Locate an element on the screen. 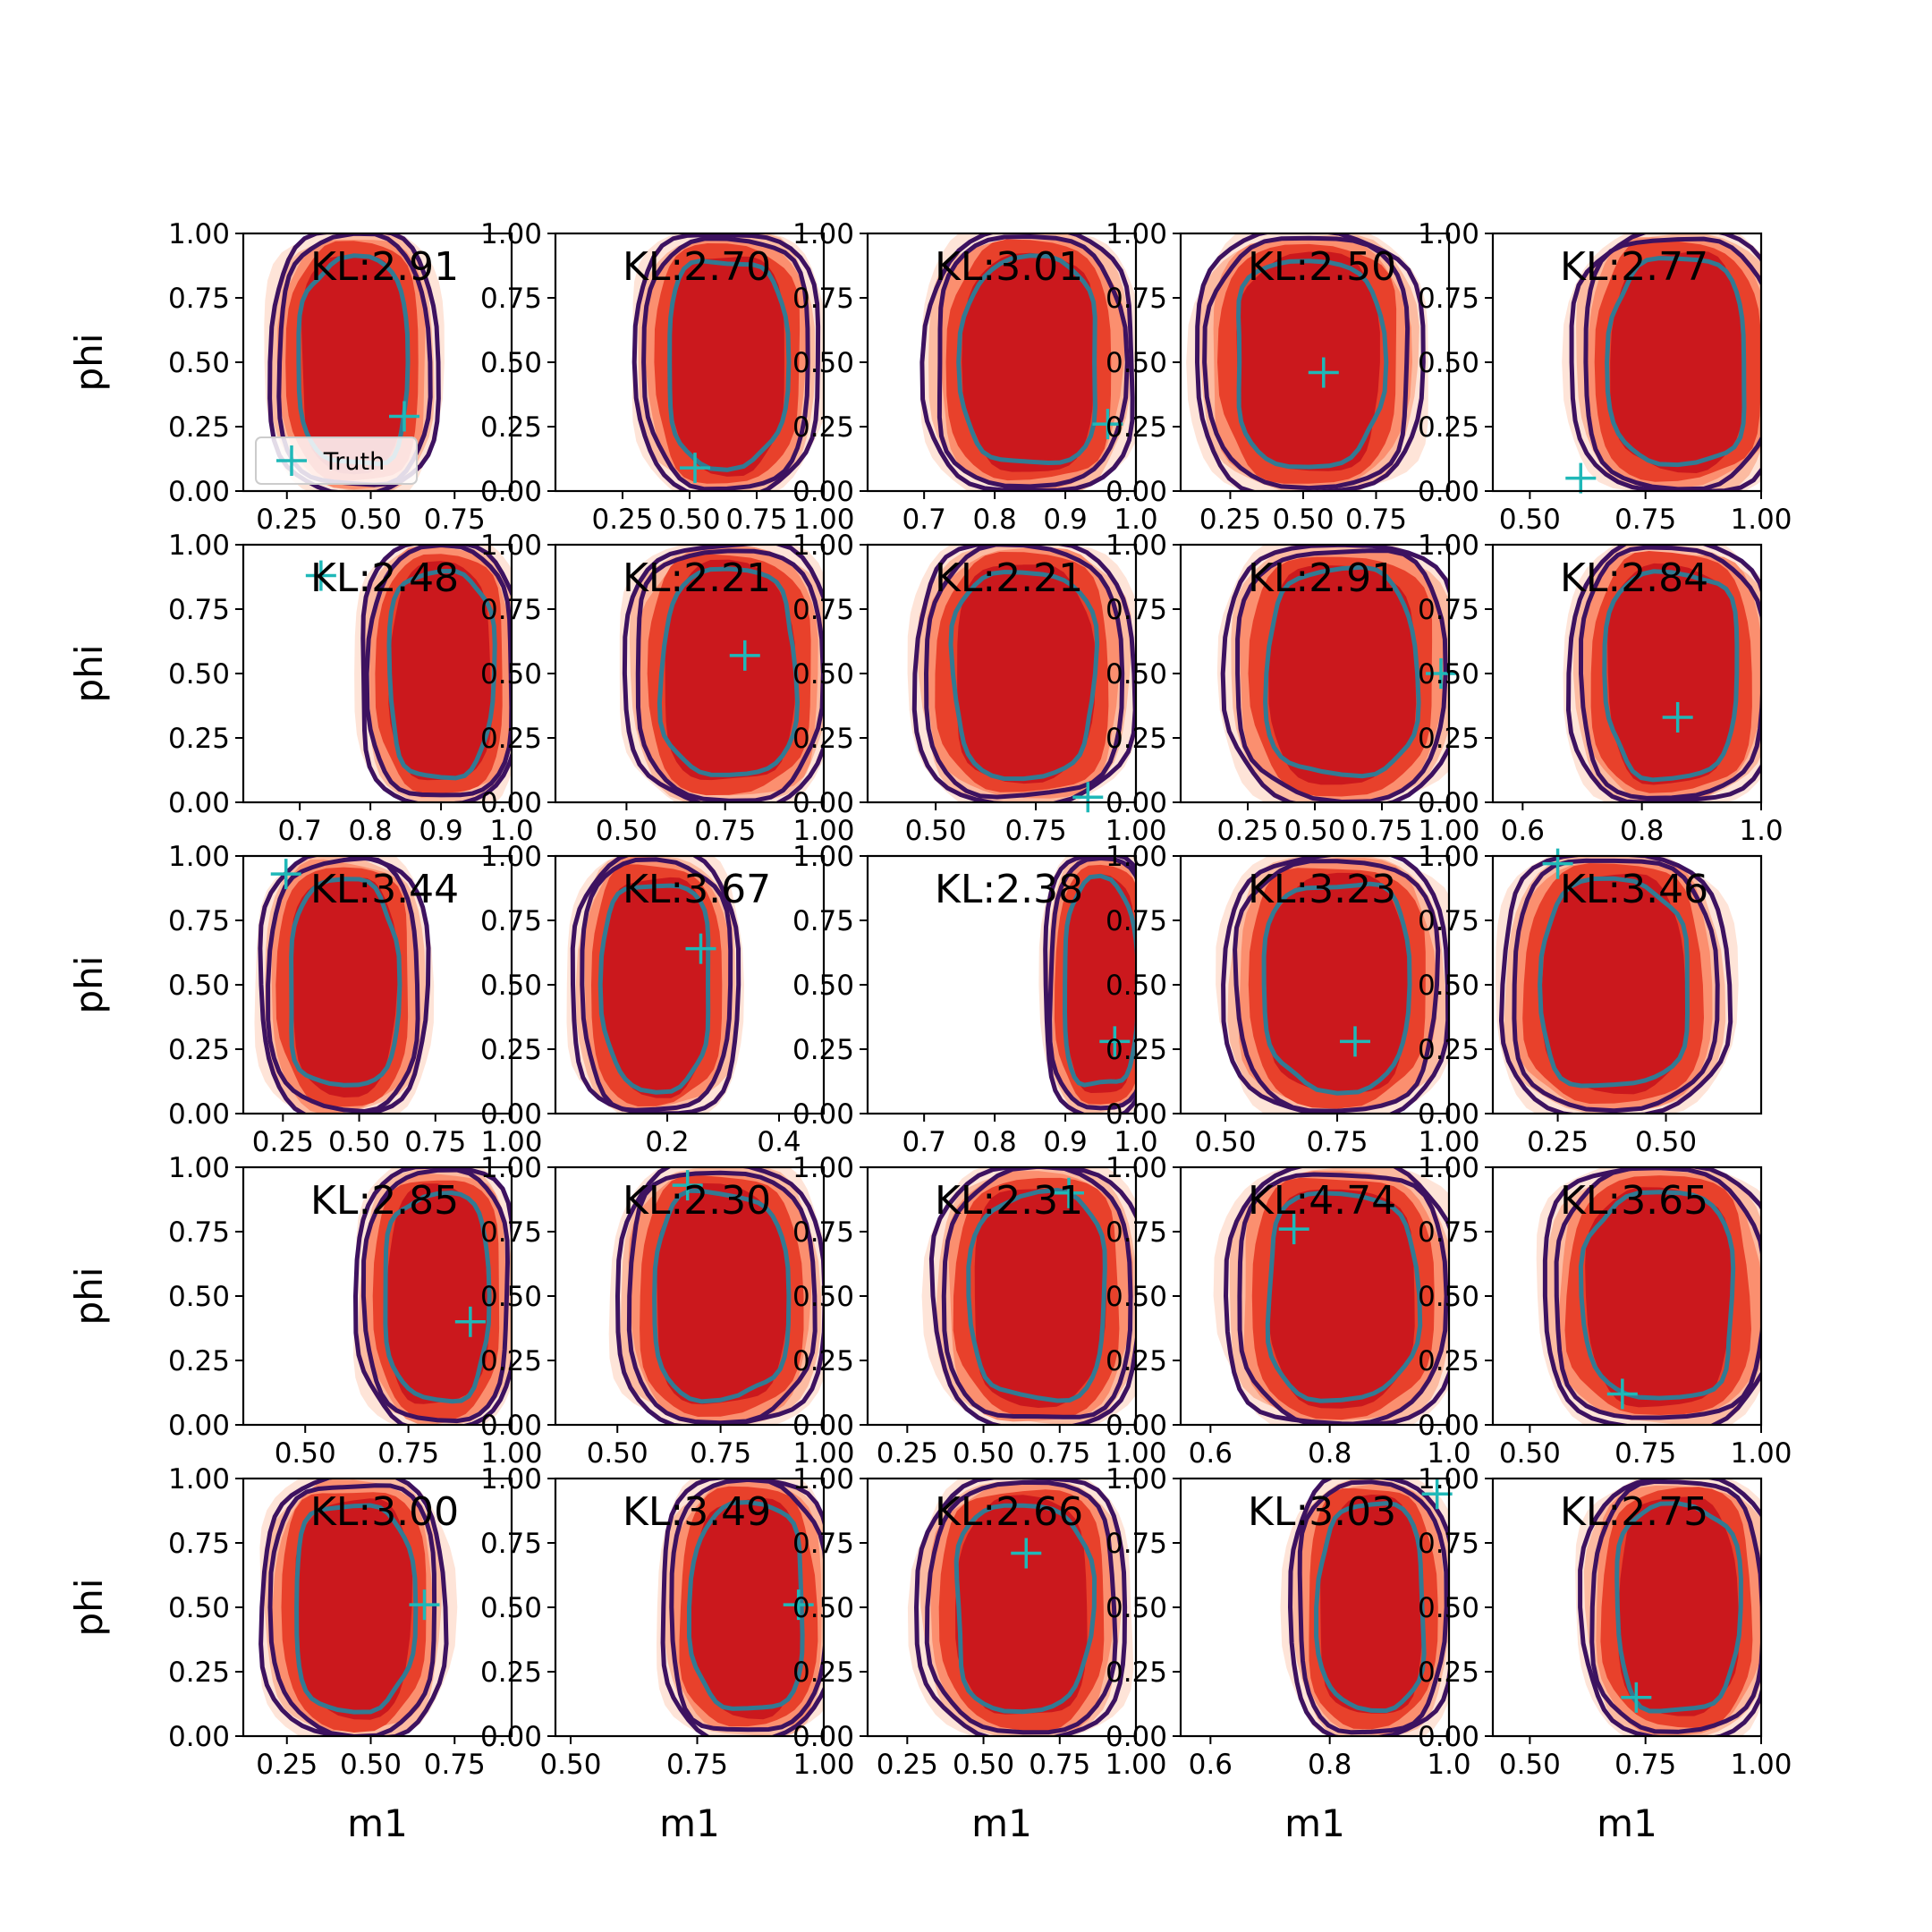 The image size is (1932, 1932). kl-annotation: KL:2.31 is located at coordinates (1009, 1201).